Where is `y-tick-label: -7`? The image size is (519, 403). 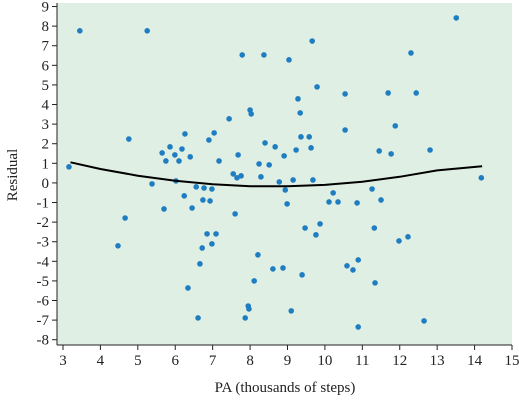
y-tick-label: -7 is located at coordinates (43, 321).